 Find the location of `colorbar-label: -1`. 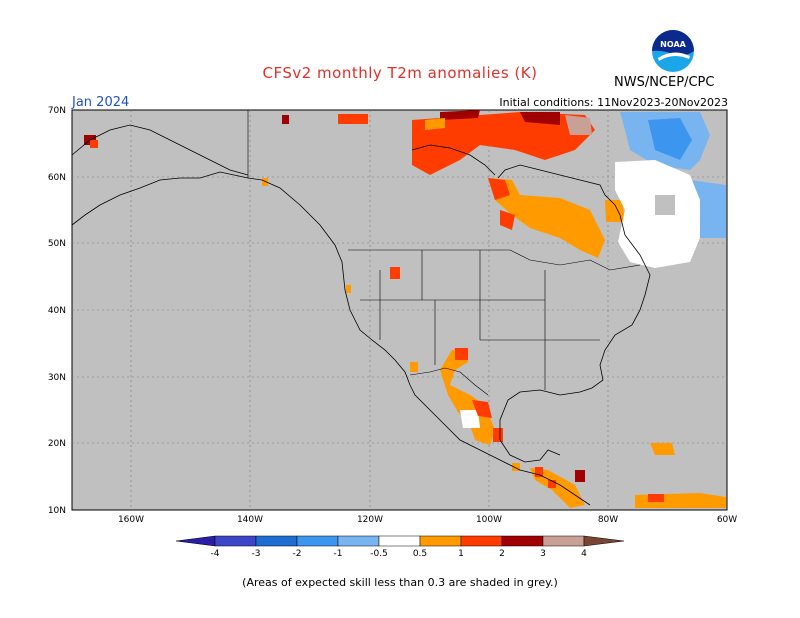

colorbar-label: -1 is located at coordinates (338, 554).